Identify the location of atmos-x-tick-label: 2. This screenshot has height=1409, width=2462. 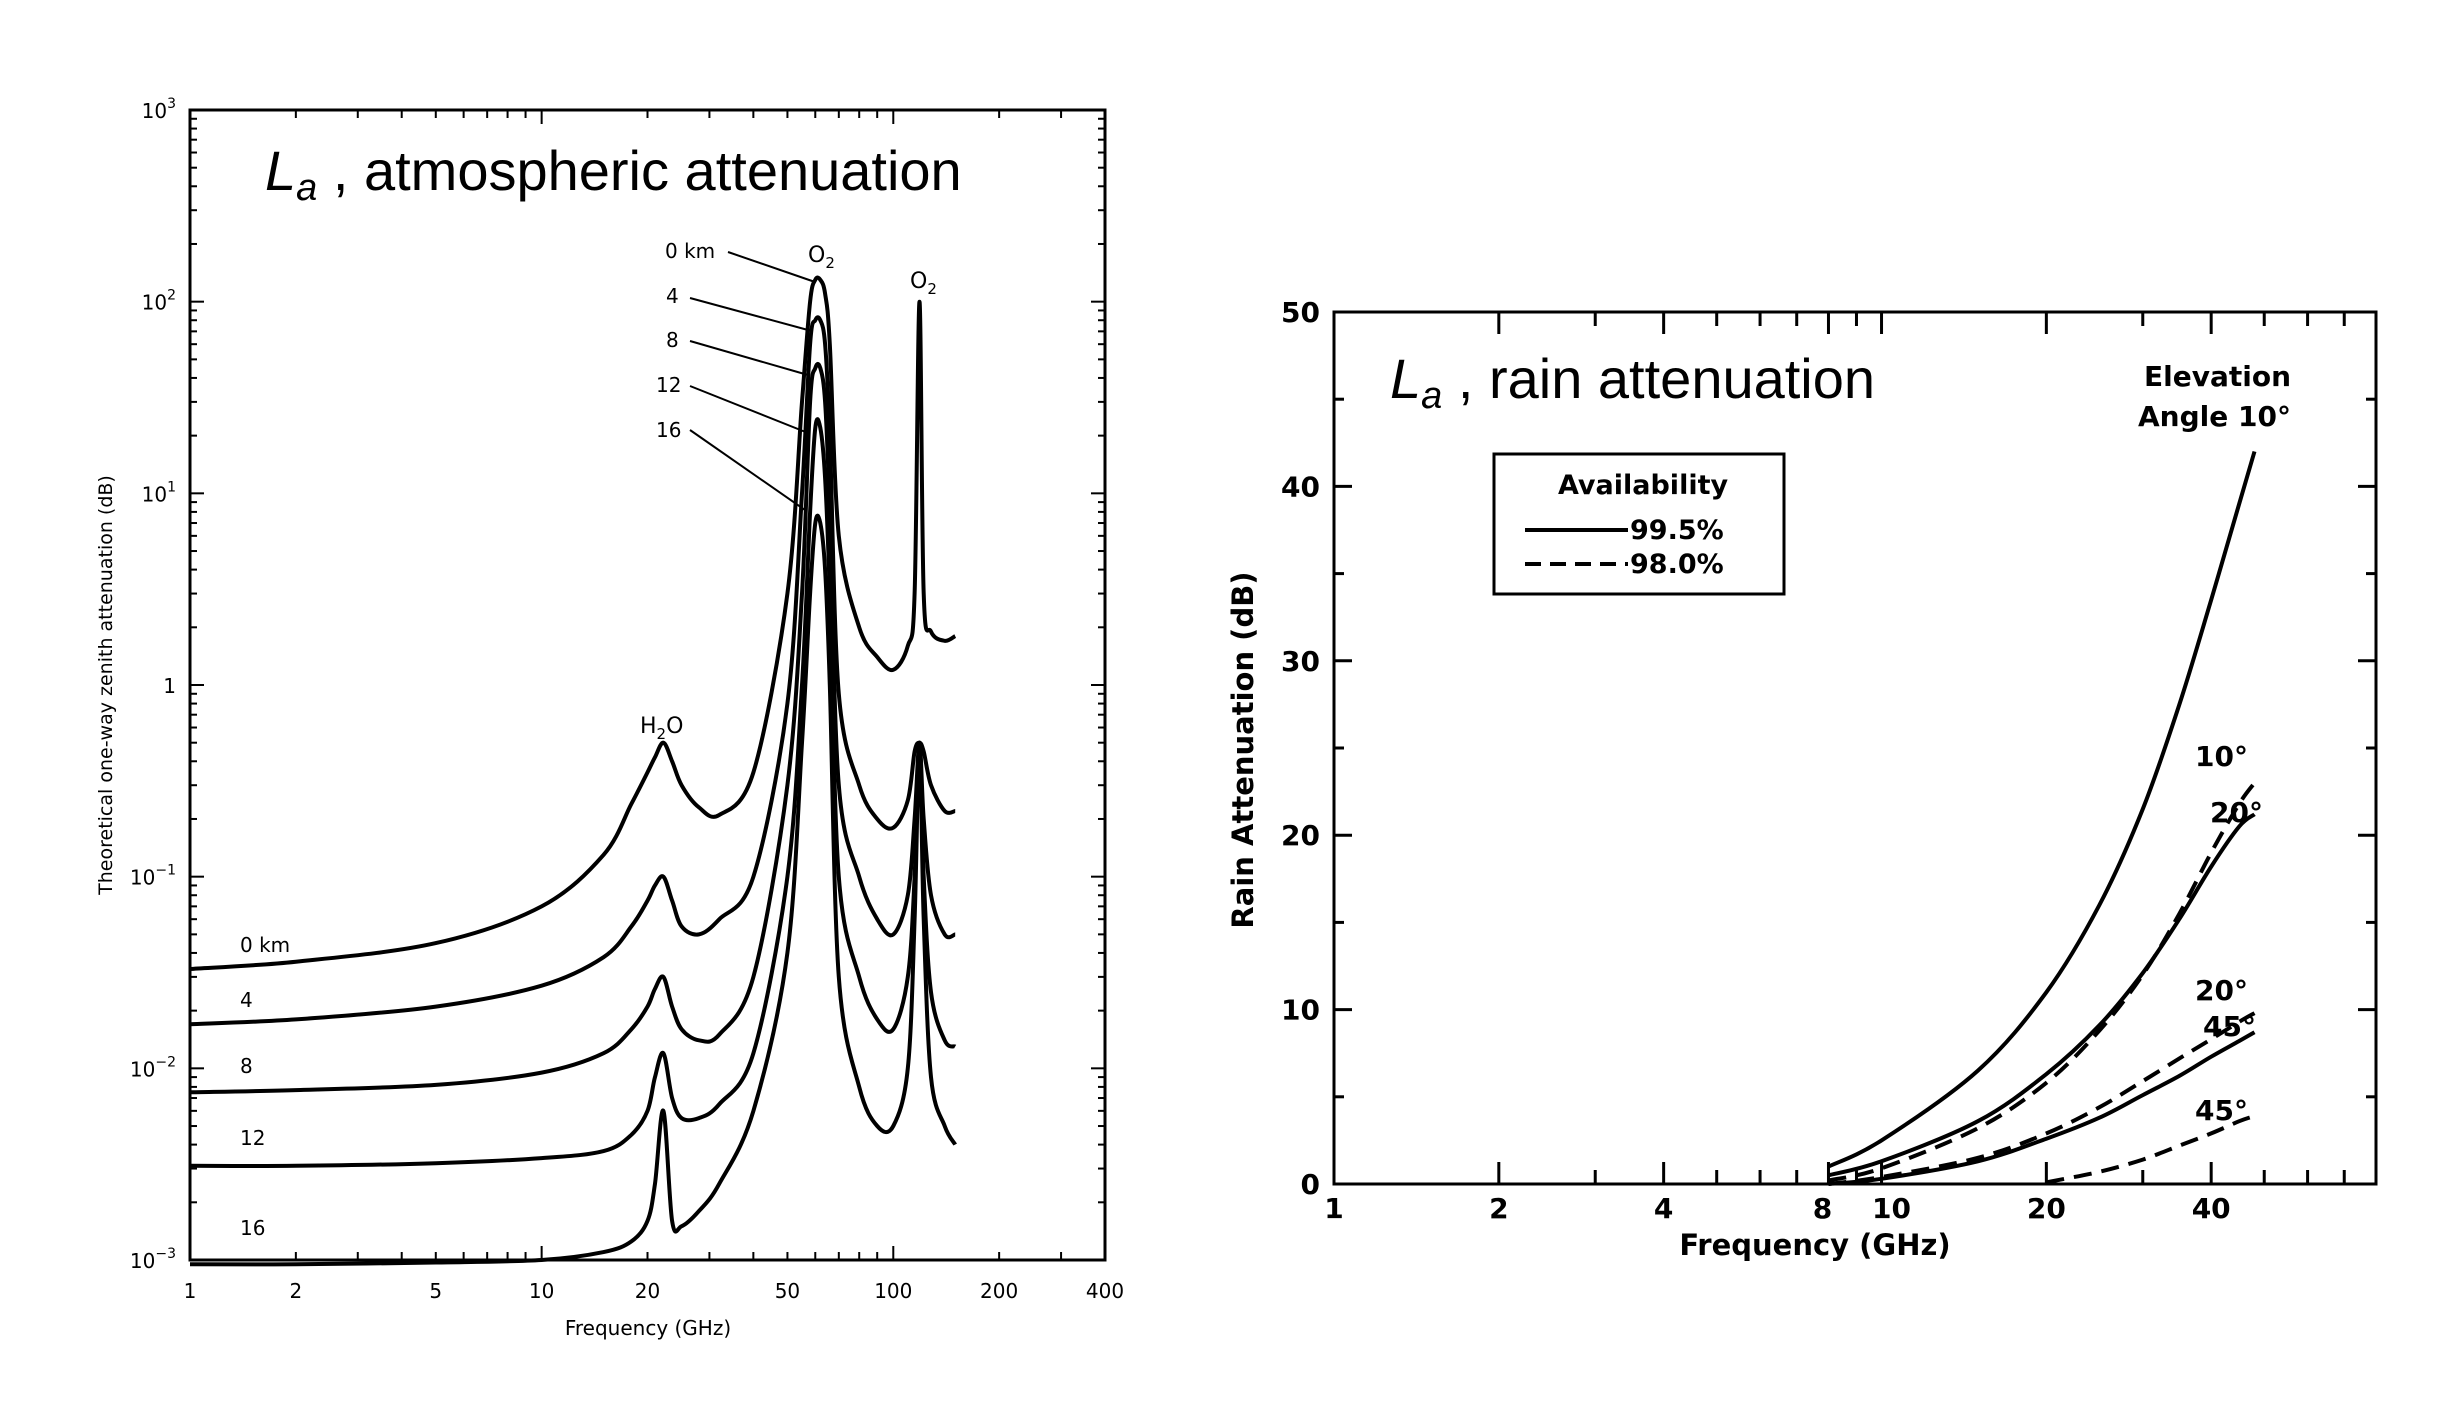
(295, 1291).